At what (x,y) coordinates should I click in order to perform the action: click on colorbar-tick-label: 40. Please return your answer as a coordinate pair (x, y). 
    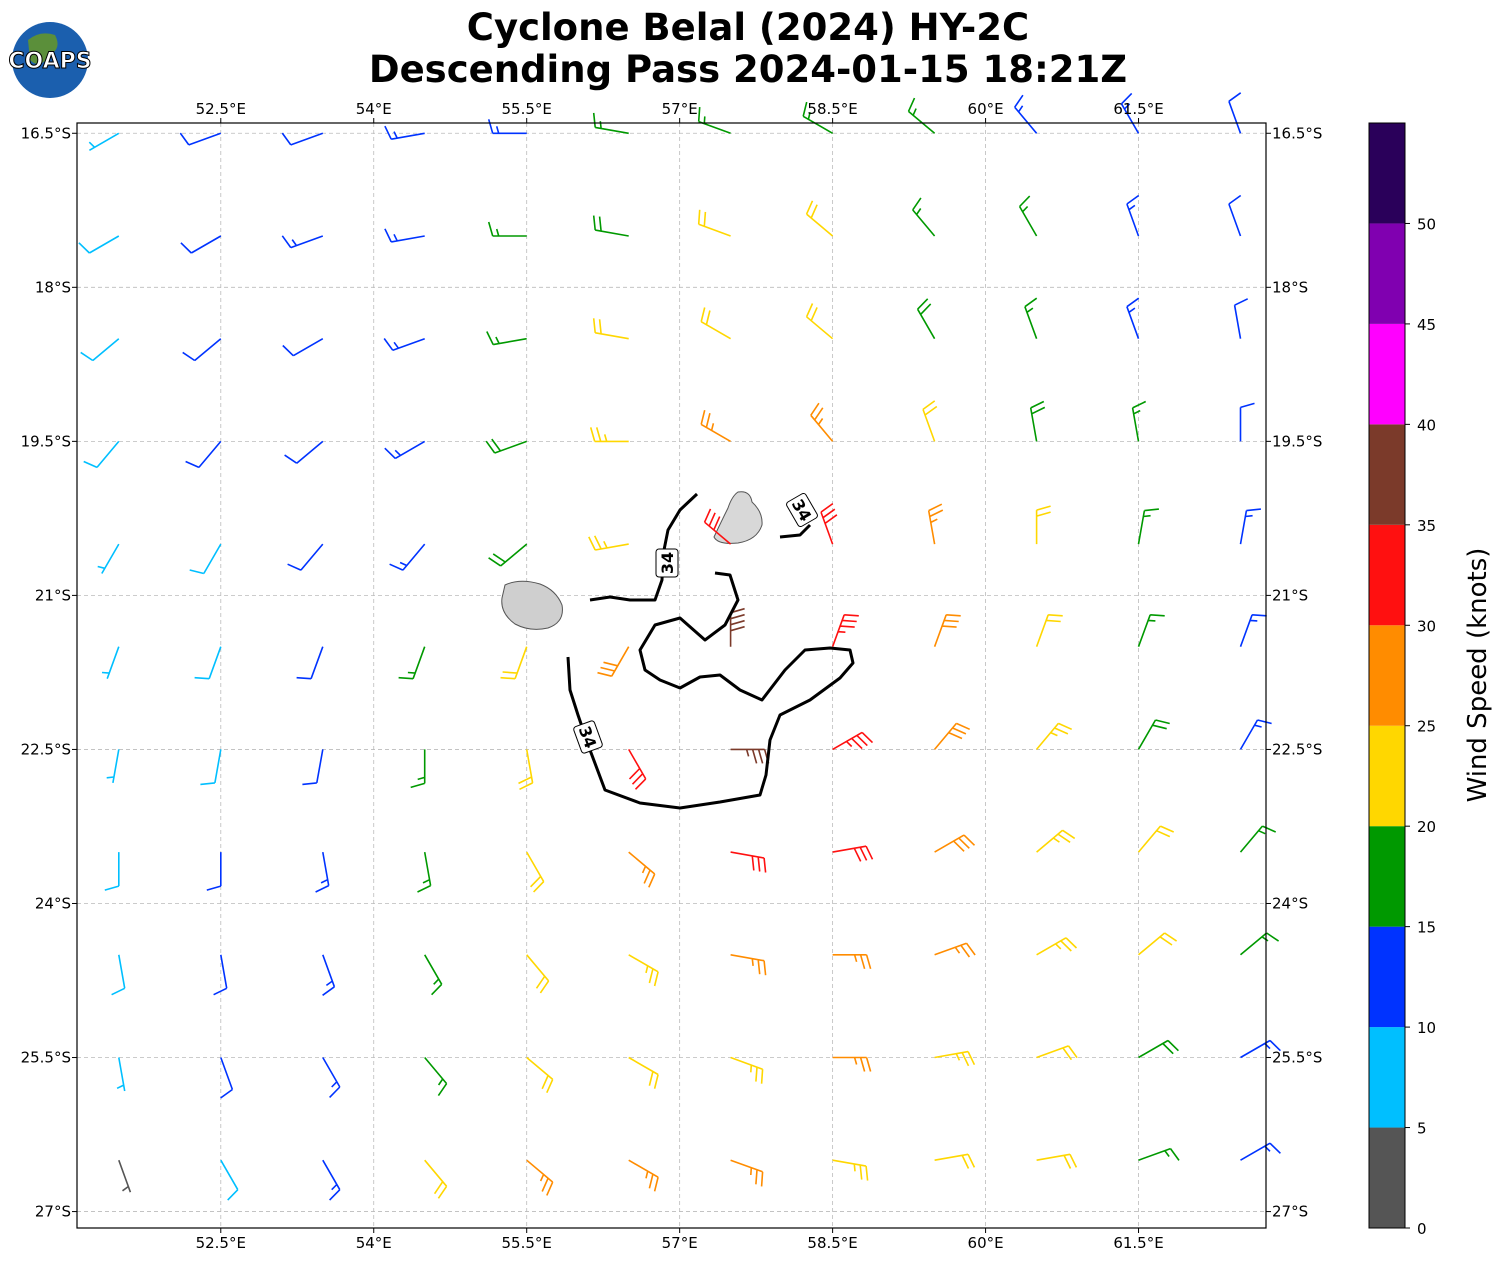
    Looking at the image, I should click on (1426, 425).